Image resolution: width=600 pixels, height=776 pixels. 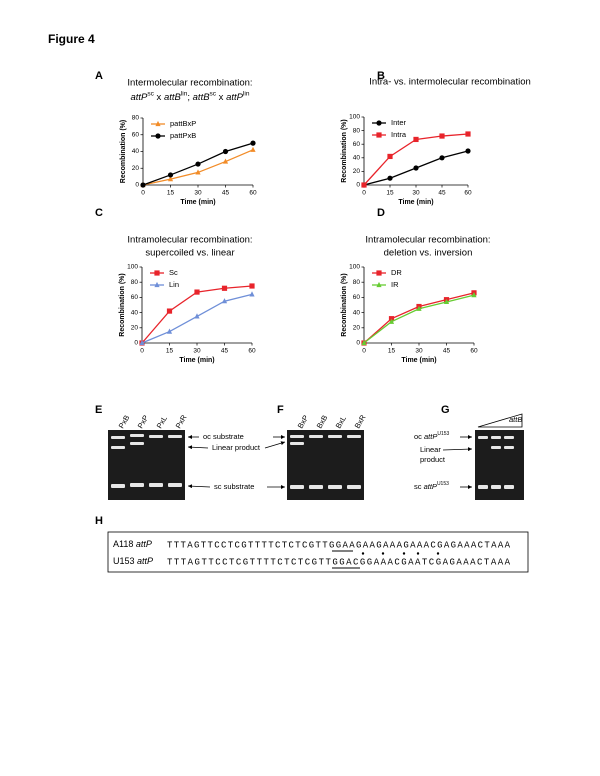 What do you see at coordinates (303, 422) in the screenshot?
I see `lane-label: BxP` at bounding box center [303, 422].